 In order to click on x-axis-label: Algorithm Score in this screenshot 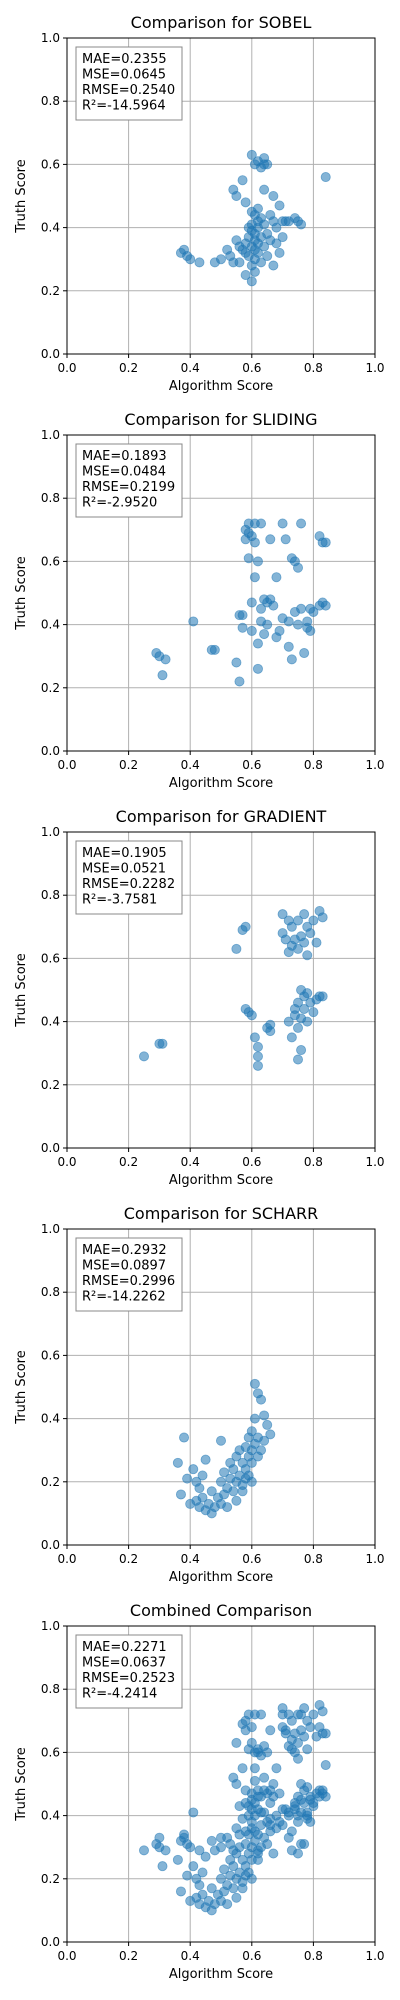, I will do `click(221, 1974)`.